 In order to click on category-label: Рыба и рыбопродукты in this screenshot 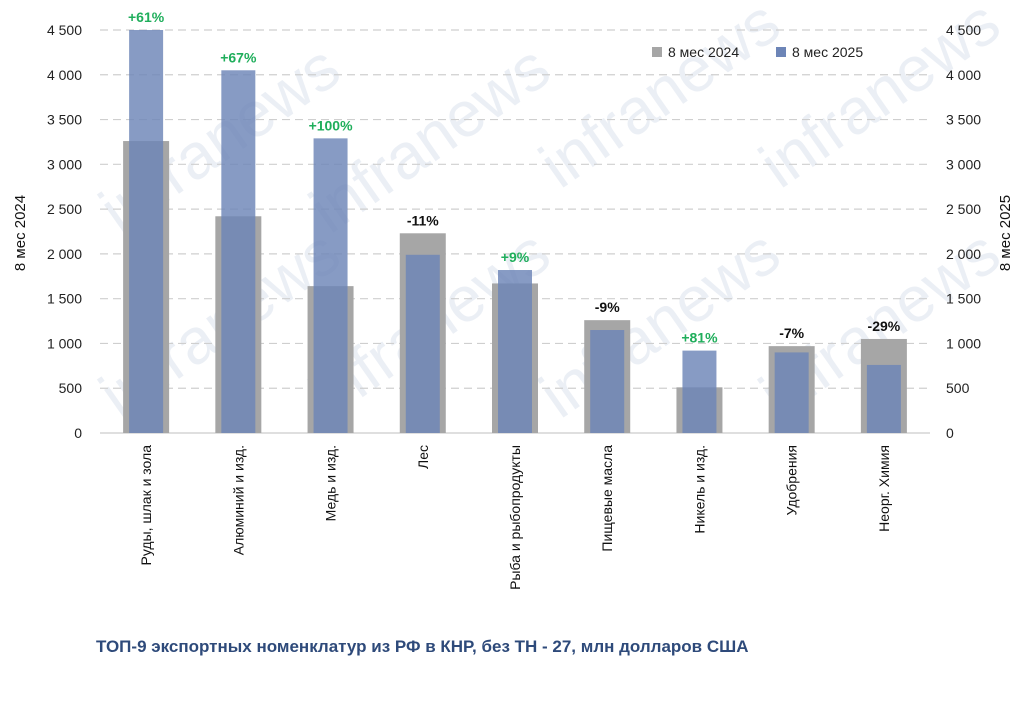, I will do `click(515, 517)`.